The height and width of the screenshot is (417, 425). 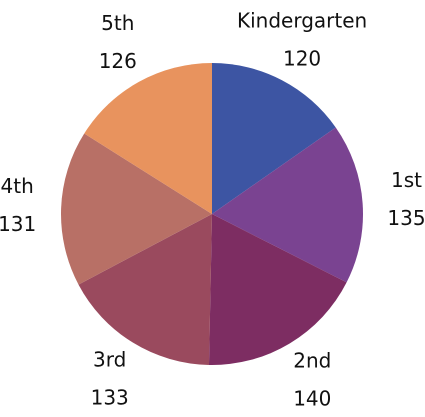 What do you see at coordinates (109, 360) in the screenshot?
I see `slice-label: 3rd` at bounding box center [109, 360].